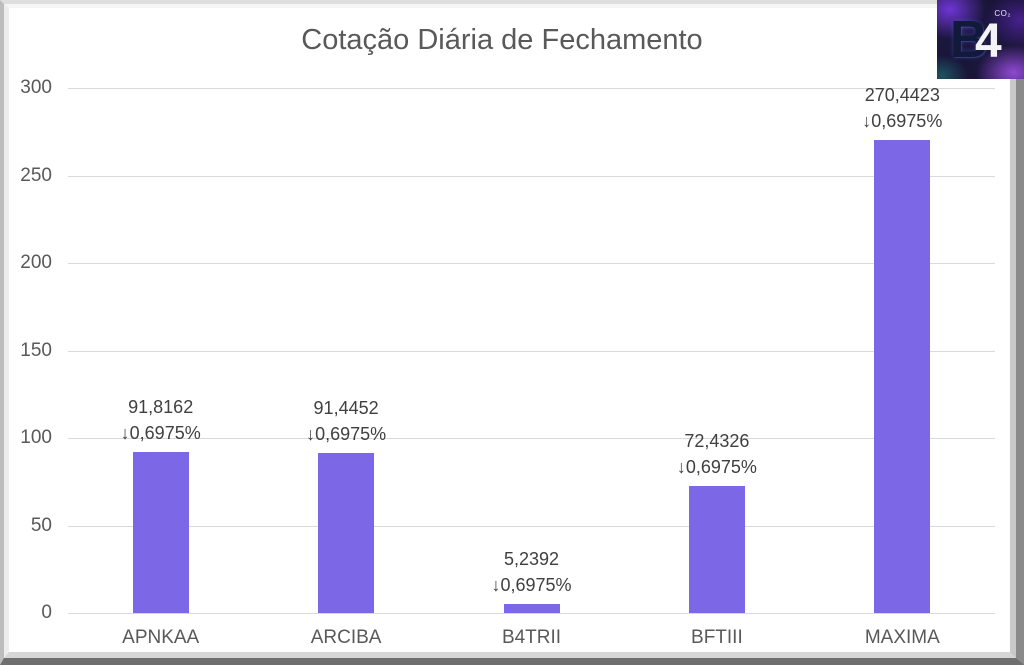 This screenshot has width=1024, height=665. What do you see at coordinates (902, 376) in the screenshot?
I see `bar-maxima` at bounding box center [902, 376].